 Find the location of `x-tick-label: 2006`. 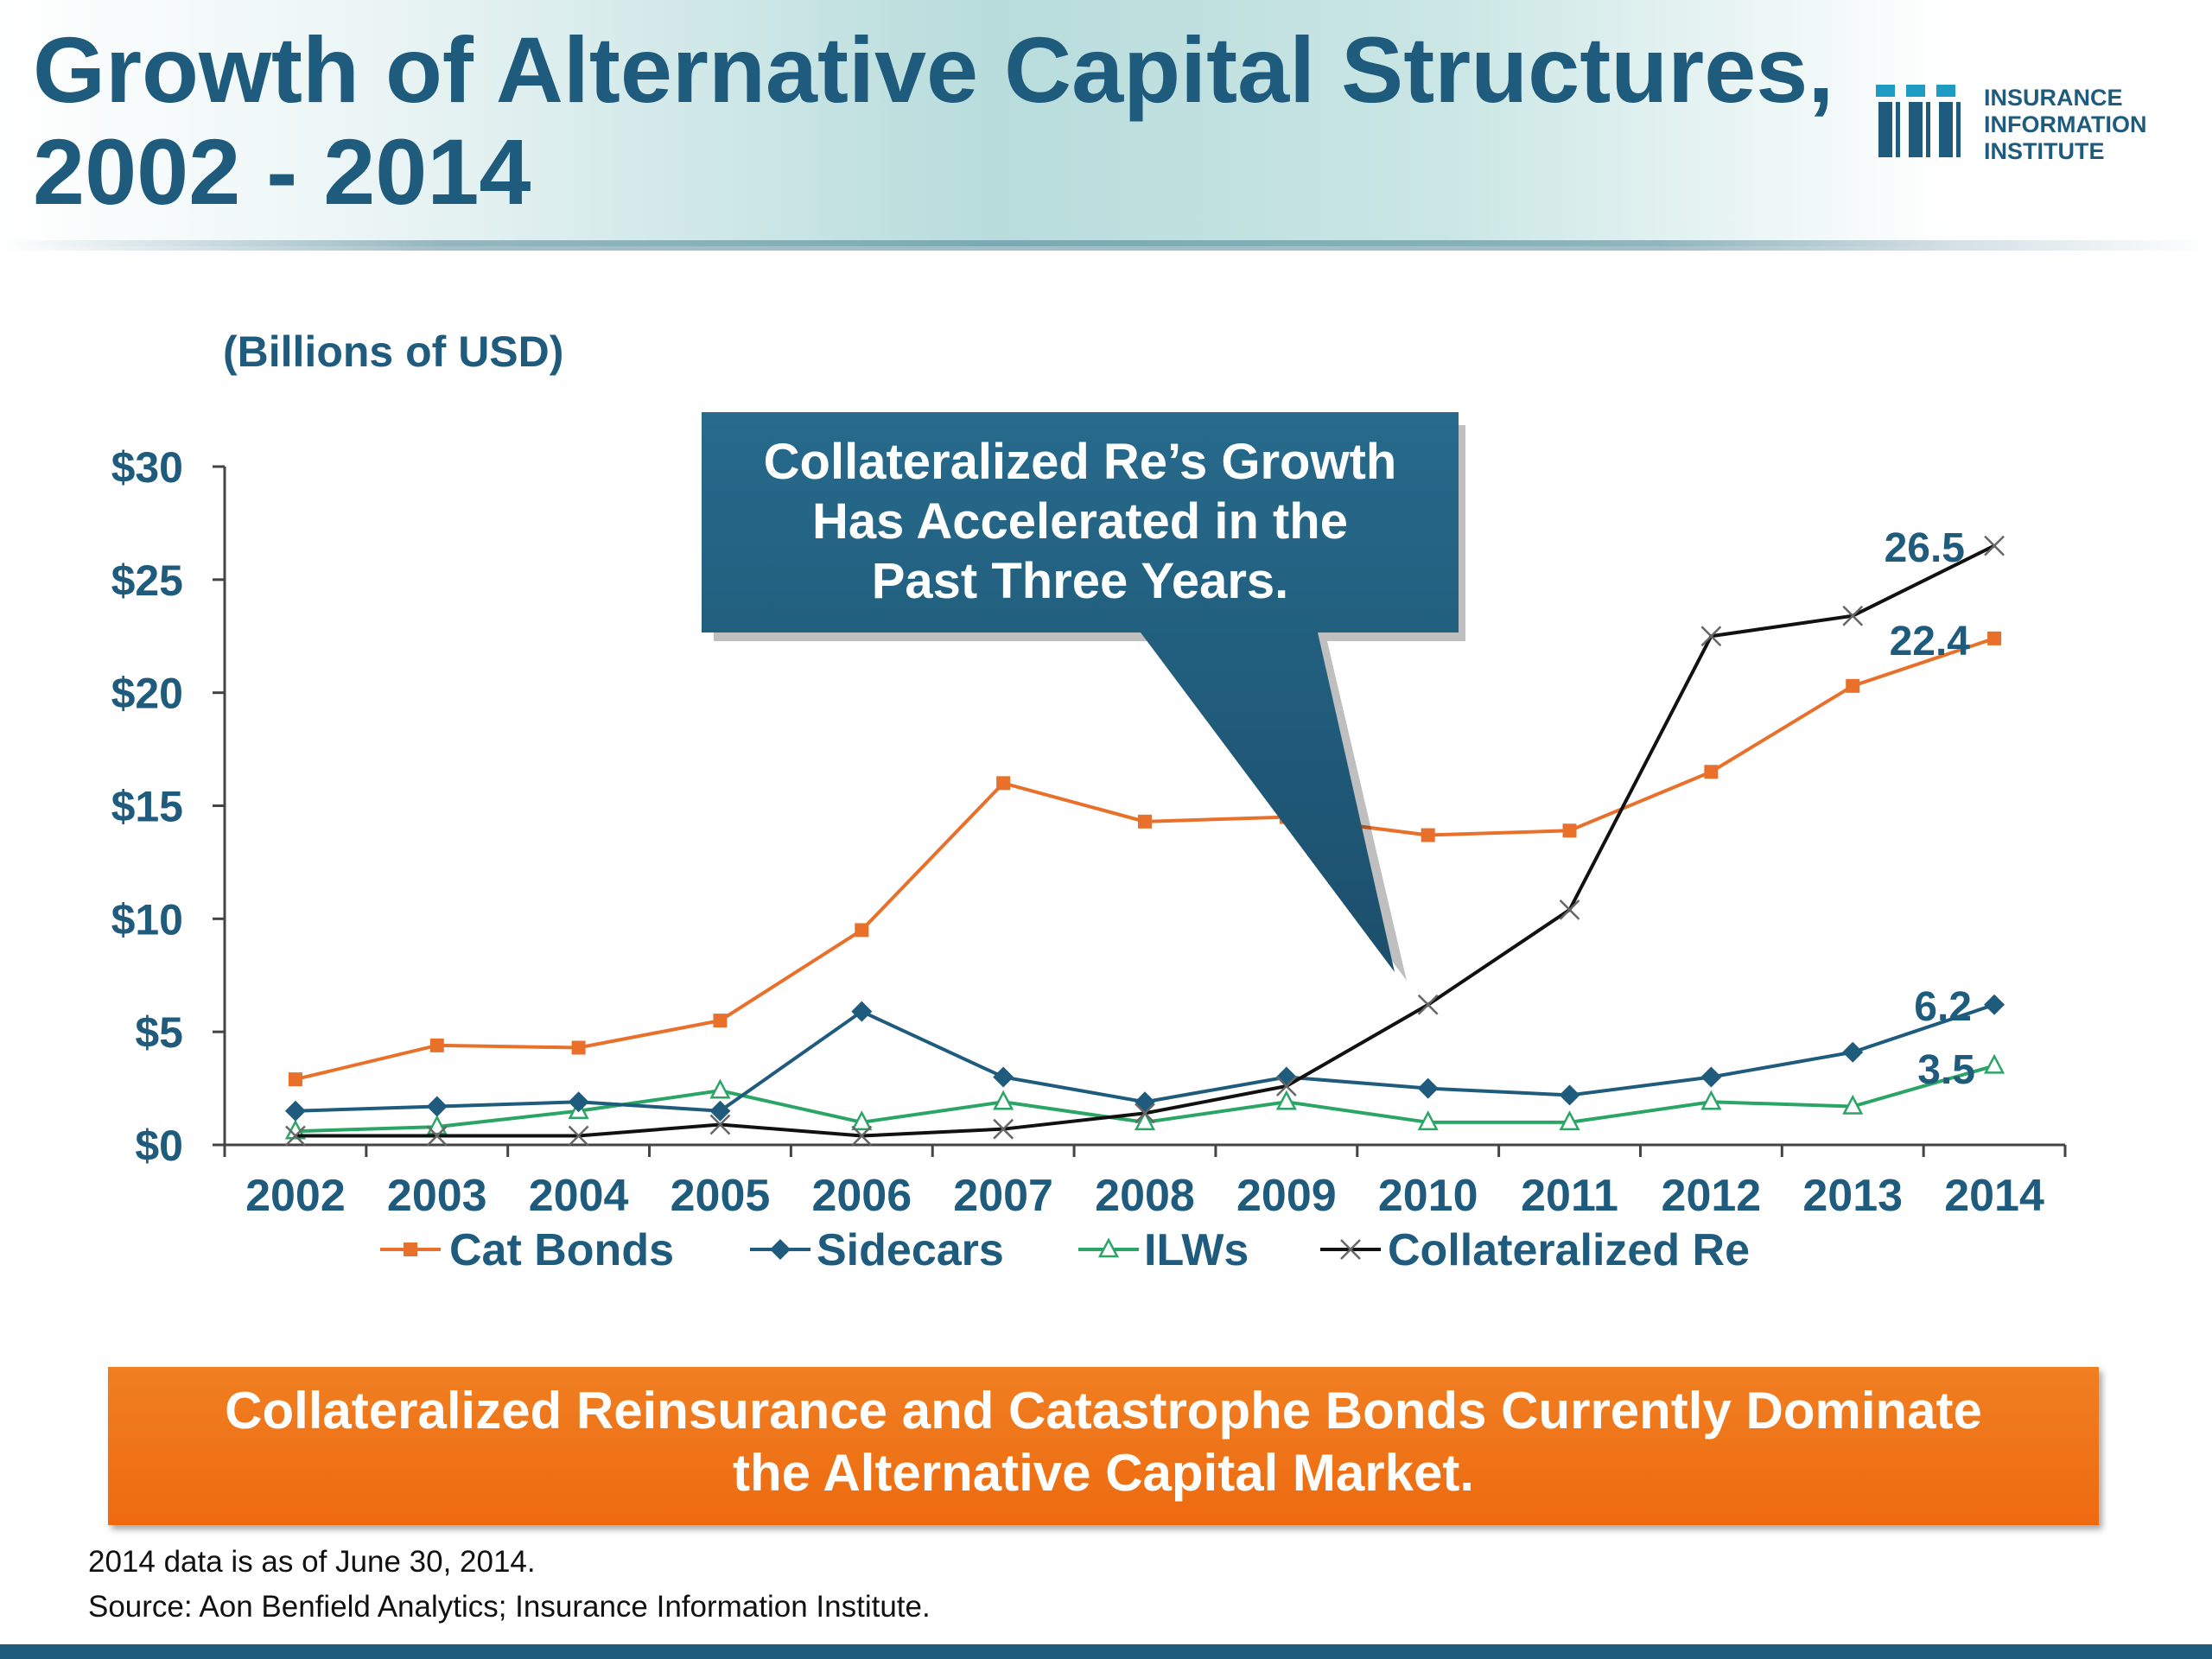

x-tick-label: 2006 is located at coordinates (861, 1196).